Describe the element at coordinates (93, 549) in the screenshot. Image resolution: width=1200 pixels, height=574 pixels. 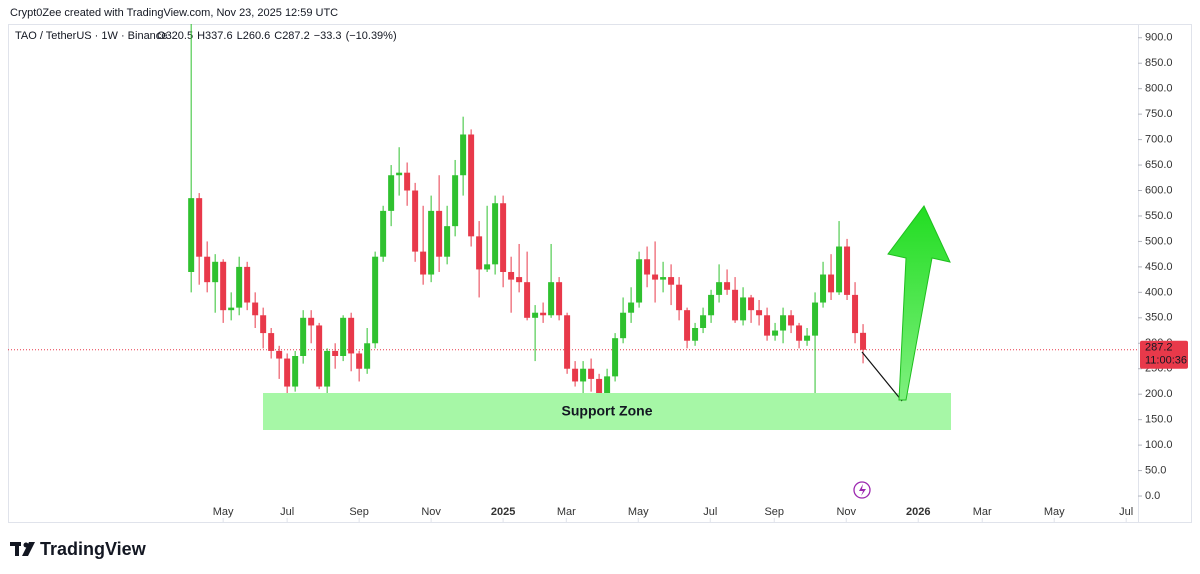
I see `brand-name: TradingView` at that location.